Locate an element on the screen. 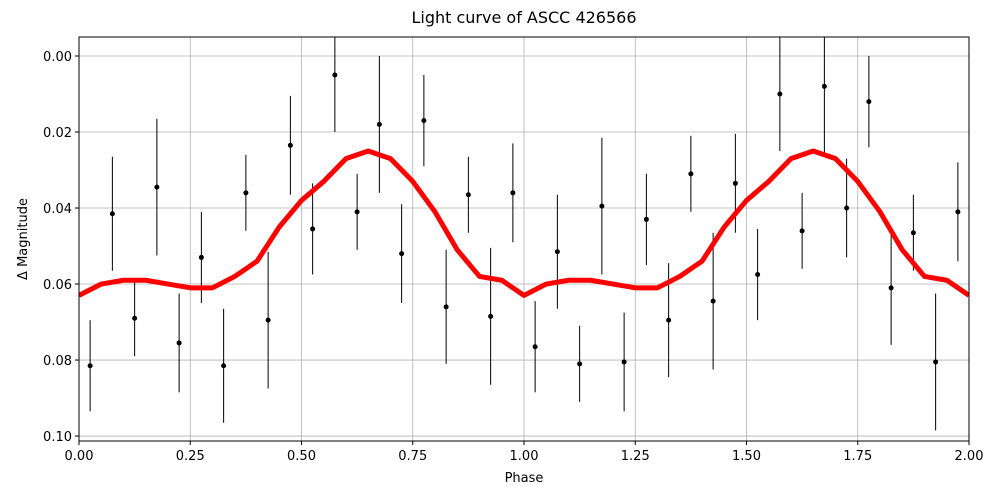  x-tick-label: 0.50 is located at coordinates (301, 456).